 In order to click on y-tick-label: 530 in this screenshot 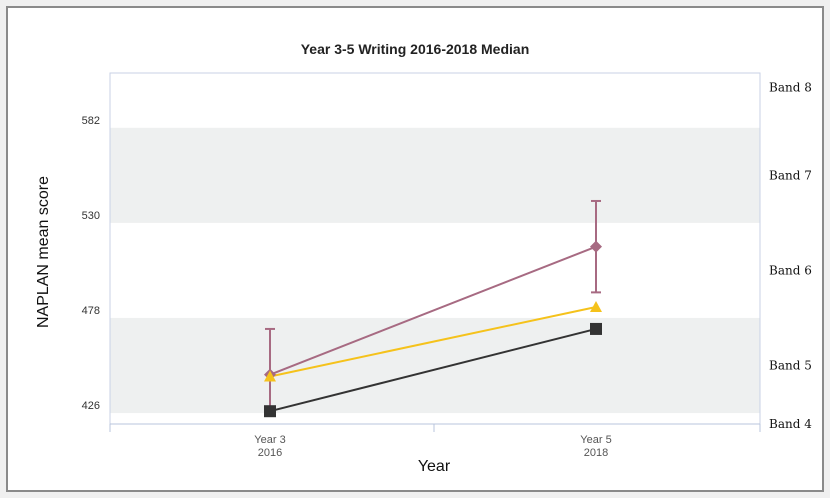, I will do `click(91, 216)`.